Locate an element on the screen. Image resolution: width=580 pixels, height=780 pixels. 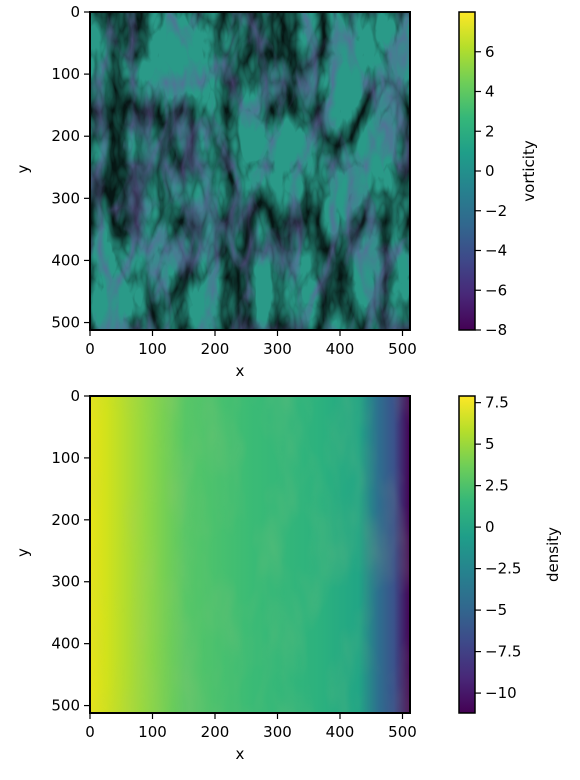
colorbar-tick-label: 2 is located at coordinates (490, 131).